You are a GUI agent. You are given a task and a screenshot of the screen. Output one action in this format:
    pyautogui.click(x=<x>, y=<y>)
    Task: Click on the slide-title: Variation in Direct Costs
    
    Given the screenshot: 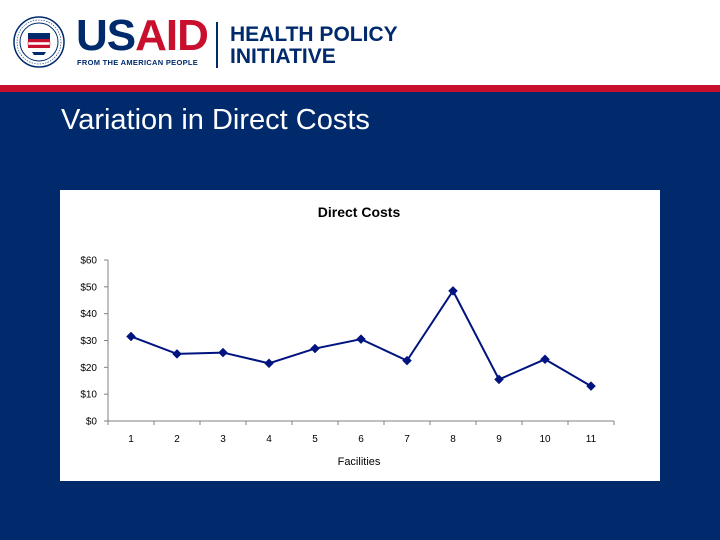 What is the action you would take?
    pyautogui.click(x=215, y=120)
    